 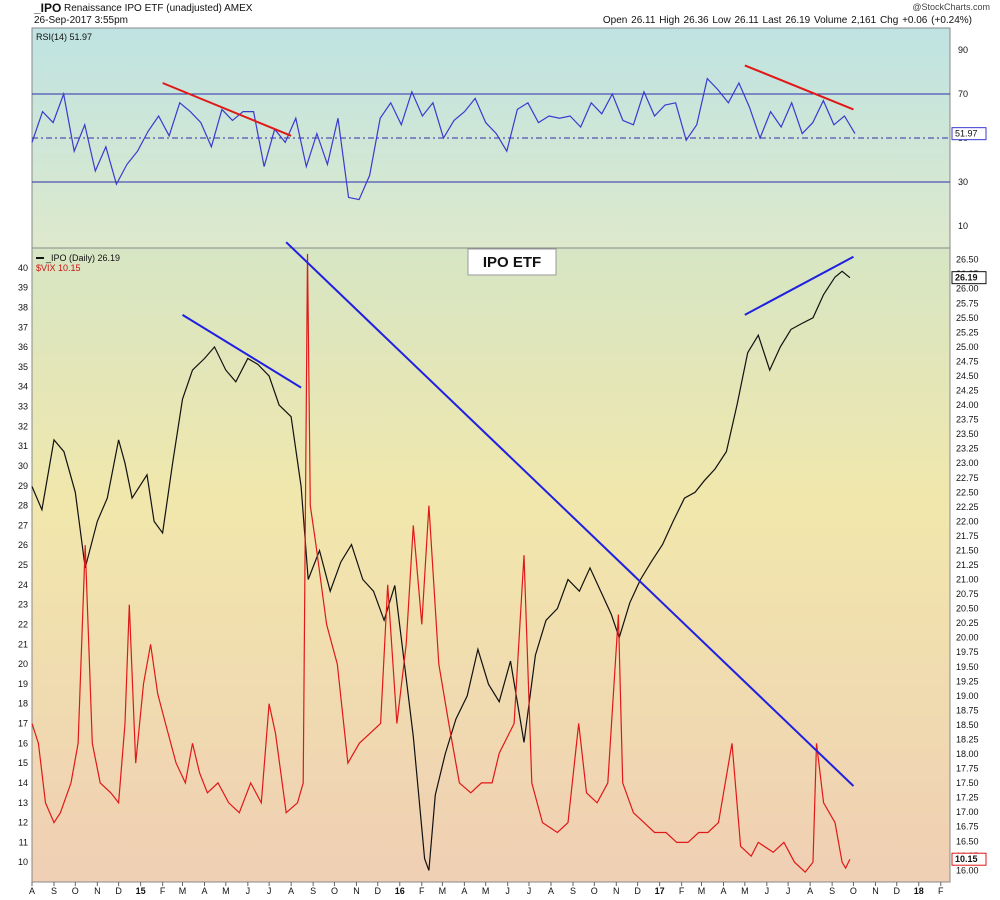 I want to click on vix-tick-label: 36, so click(x=23, y=347).